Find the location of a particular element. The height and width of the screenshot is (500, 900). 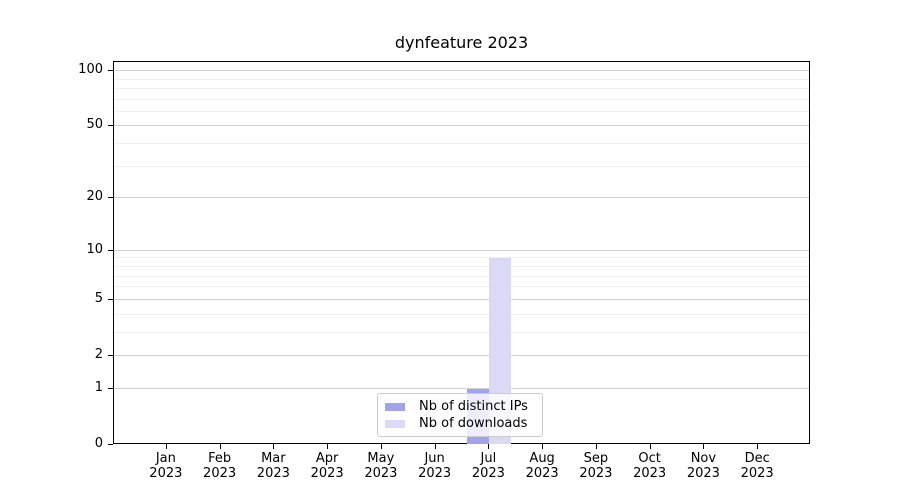

x-tick-label: Apr 2023 is located at coordinates (327, 466).